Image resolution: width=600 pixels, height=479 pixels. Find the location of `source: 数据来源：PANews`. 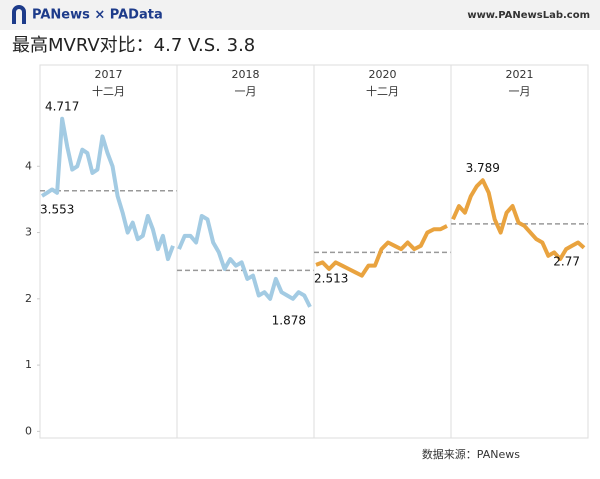

source: 数据来源：PANews is located at coordinates (471, 454).